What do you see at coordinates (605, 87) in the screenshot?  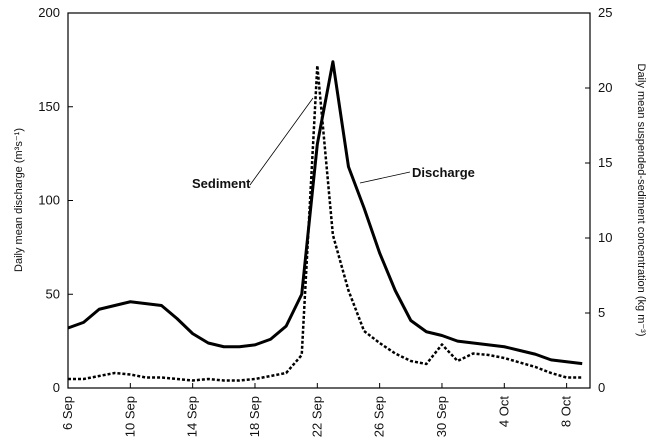 I see `y2-tick-label: 20` at bounding box center [605, 87].